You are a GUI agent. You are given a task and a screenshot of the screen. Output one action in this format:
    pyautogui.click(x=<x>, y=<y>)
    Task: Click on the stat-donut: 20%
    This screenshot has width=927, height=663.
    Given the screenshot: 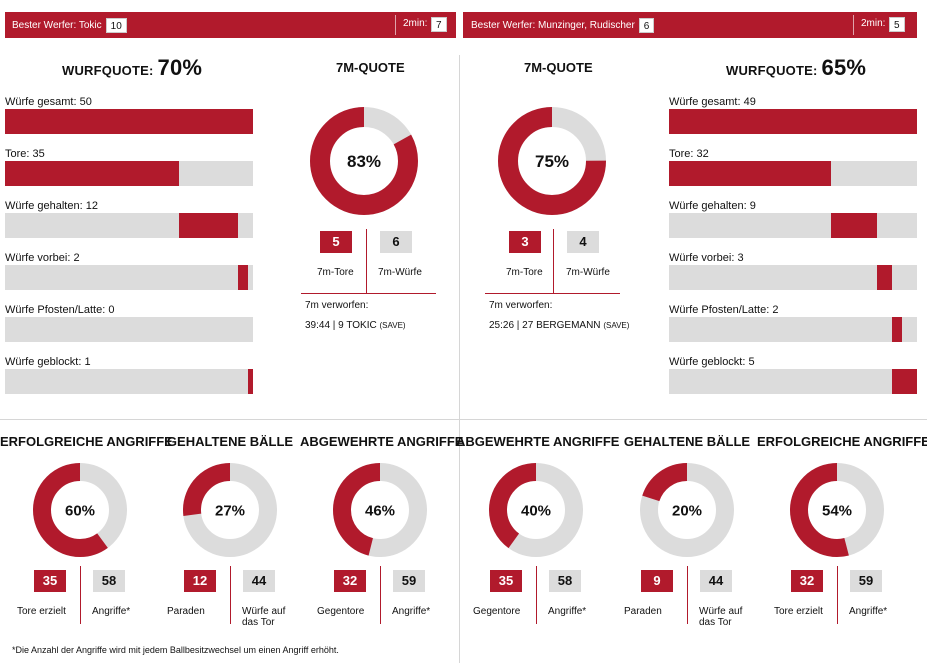 What is the action you would take?
    pyautogui.click(x=687, y=512)
    